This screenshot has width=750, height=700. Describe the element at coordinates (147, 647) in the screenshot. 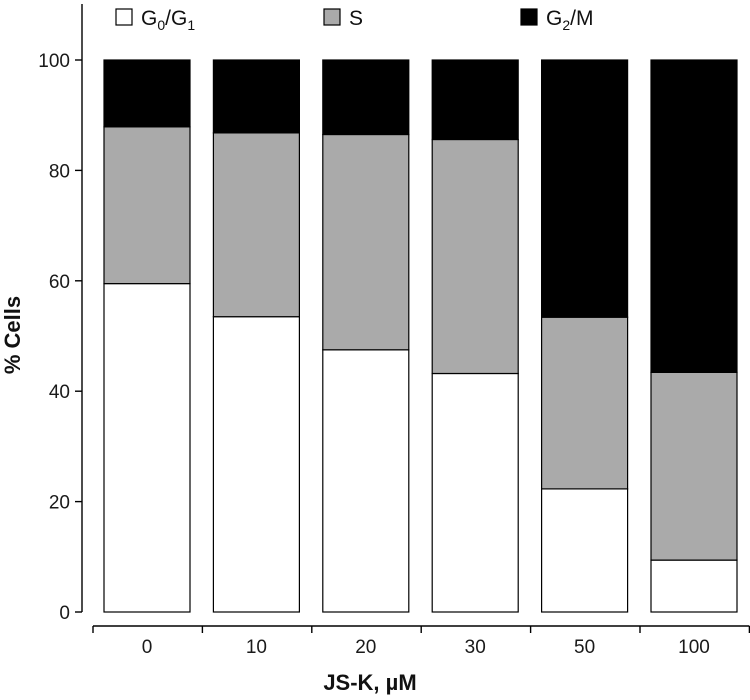

I see `x-tick-label: 0` at that location.